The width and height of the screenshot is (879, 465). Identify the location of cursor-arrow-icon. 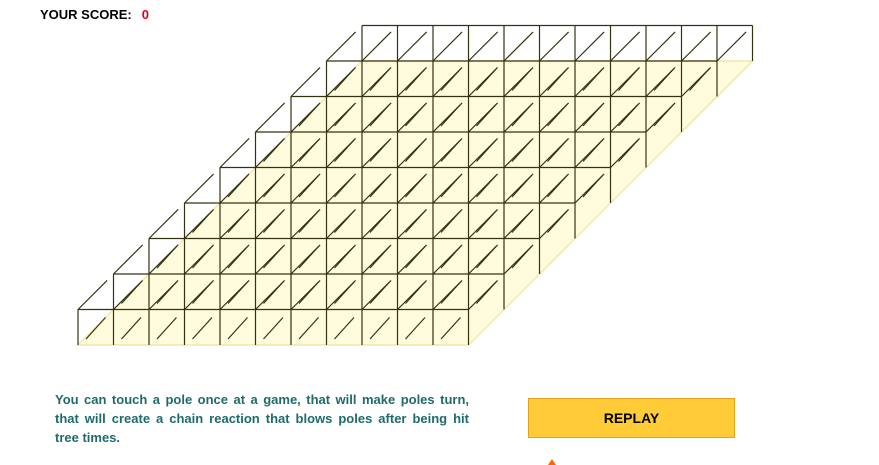
(552, 462).